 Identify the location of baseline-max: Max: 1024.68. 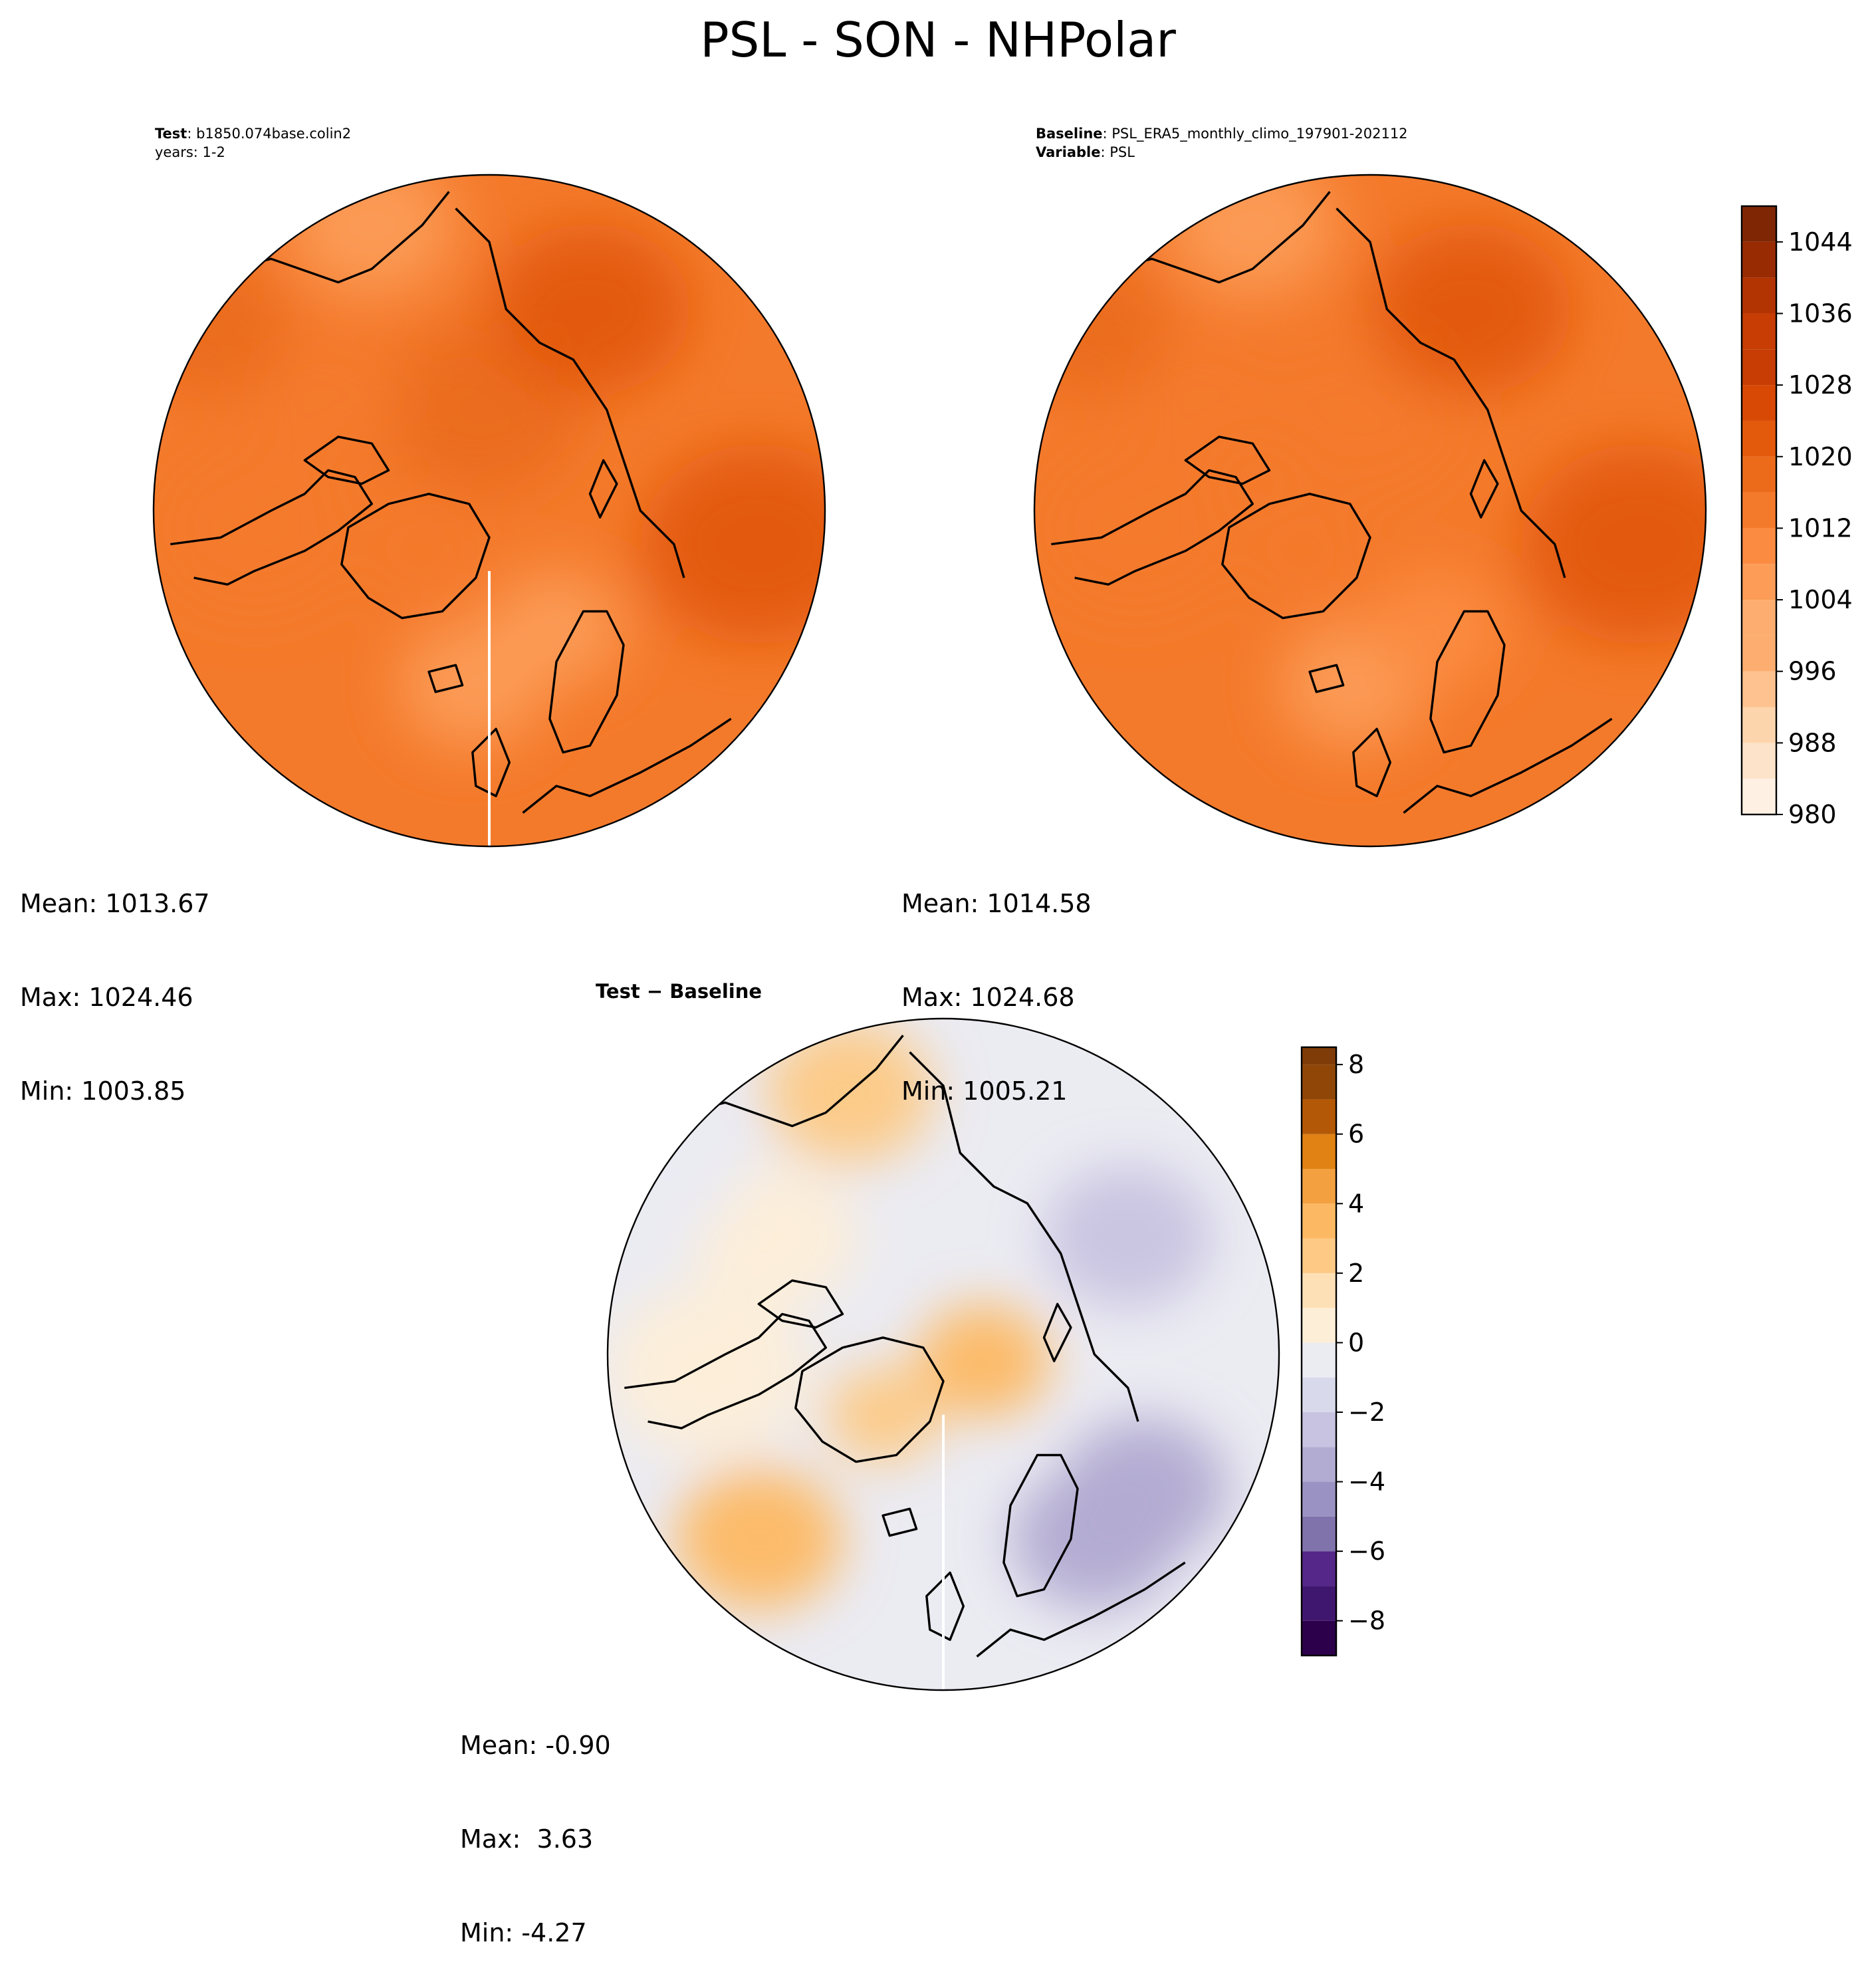
(988, 997).